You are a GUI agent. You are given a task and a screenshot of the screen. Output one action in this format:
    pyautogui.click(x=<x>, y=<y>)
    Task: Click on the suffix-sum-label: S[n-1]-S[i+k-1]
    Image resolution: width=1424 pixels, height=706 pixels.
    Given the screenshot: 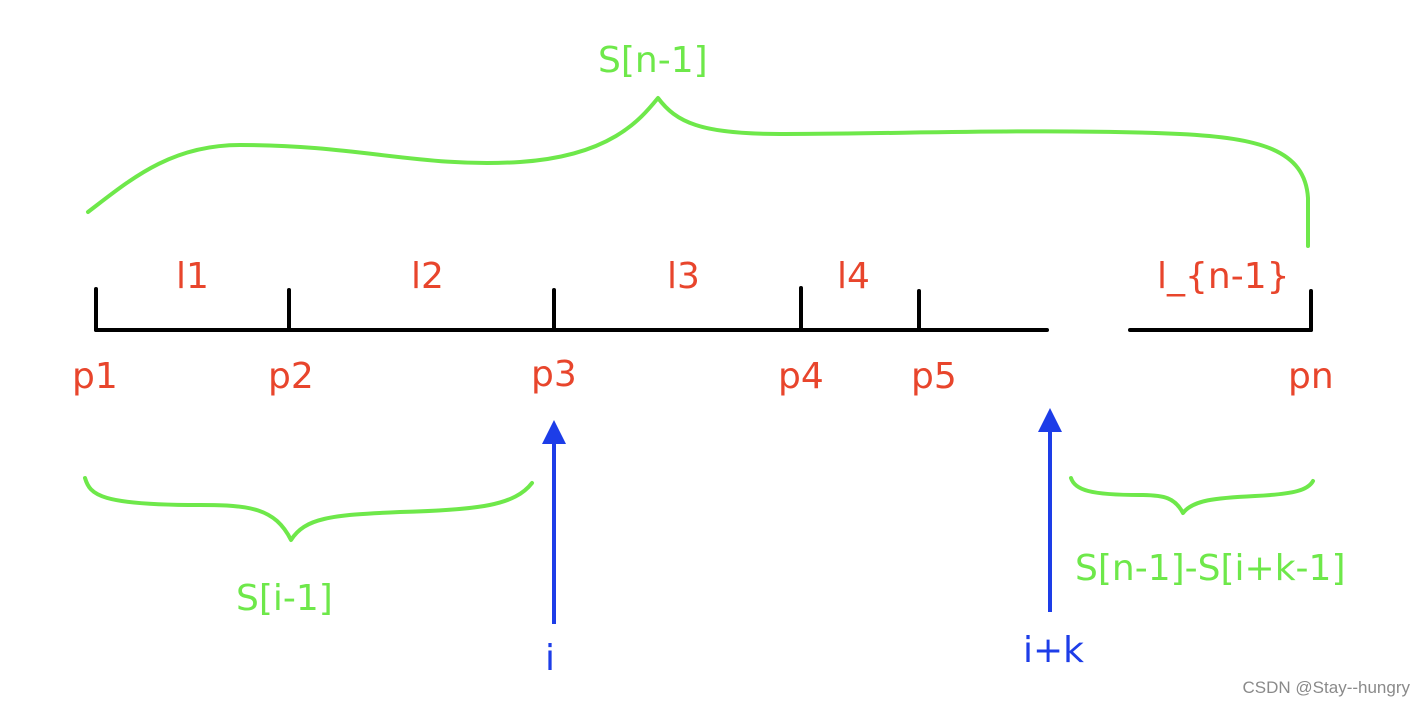 What is the action you would take?
    pyautogui.click(x=1210, y=568)
    